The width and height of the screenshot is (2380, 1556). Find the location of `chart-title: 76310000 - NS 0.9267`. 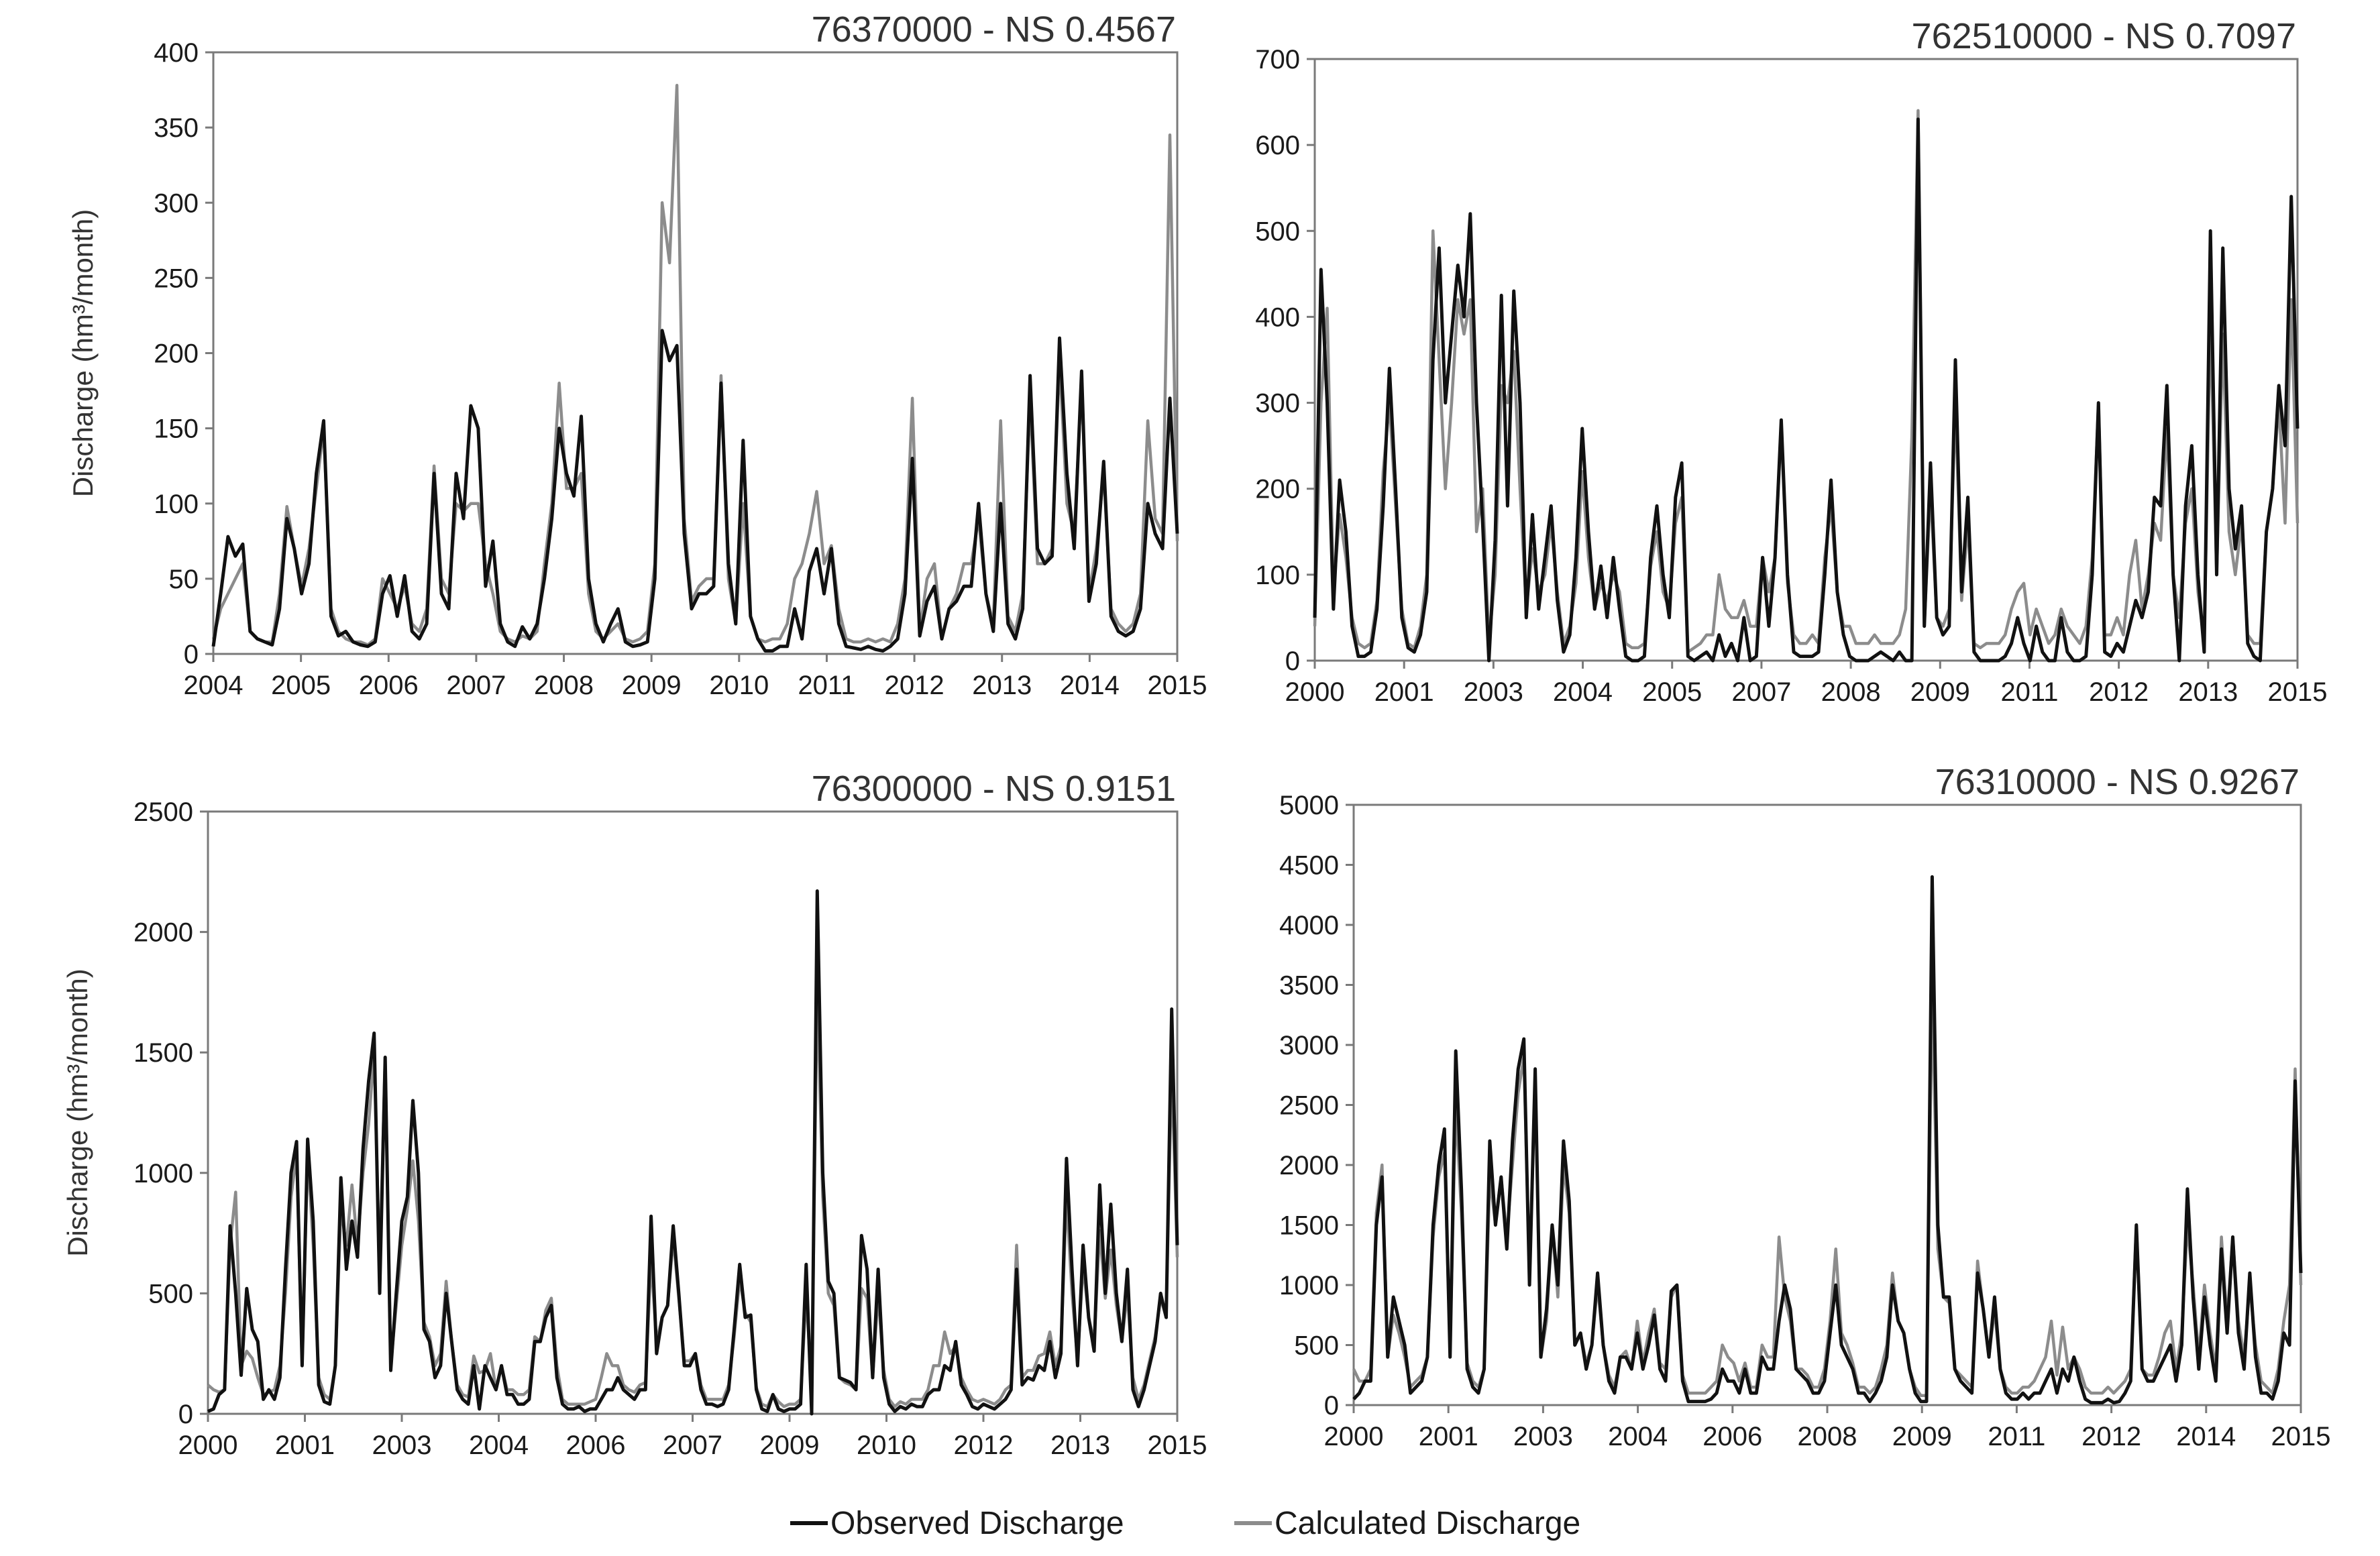

chart-title: 76310000 - NS 0.9267 is located at coordinates (2117, 782).